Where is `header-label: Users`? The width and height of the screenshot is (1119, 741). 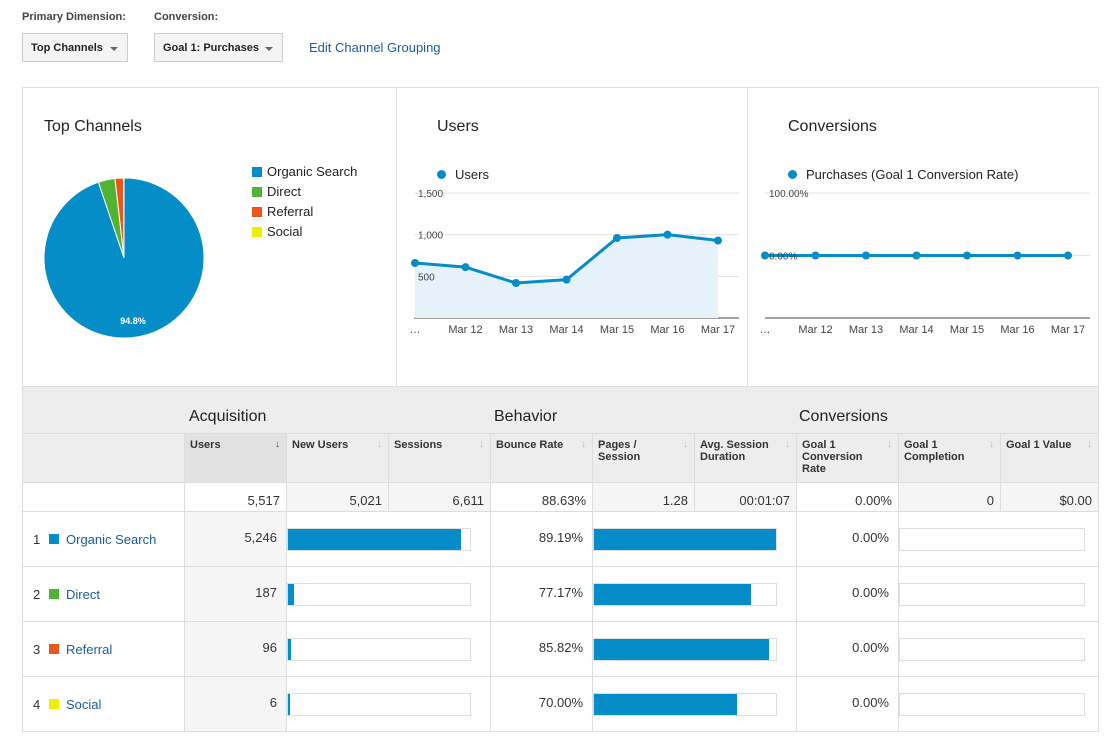 header-label: Users is located at coordinates (205, 445).